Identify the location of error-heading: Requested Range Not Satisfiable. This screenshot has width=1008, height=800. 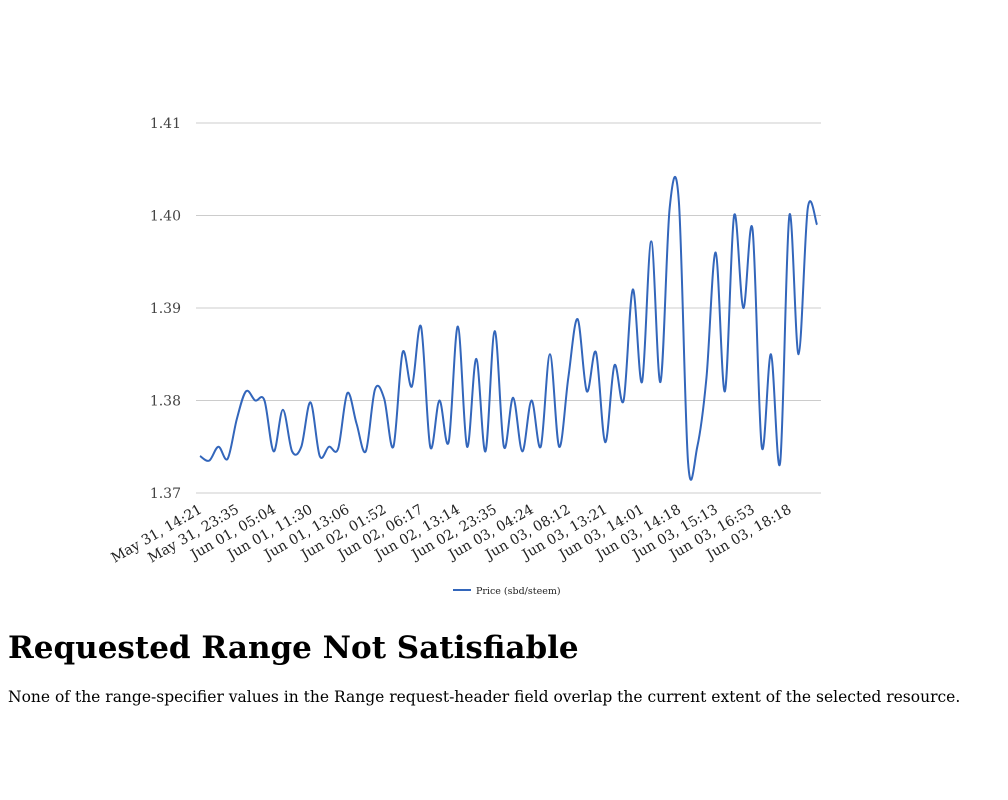
(293, 648).